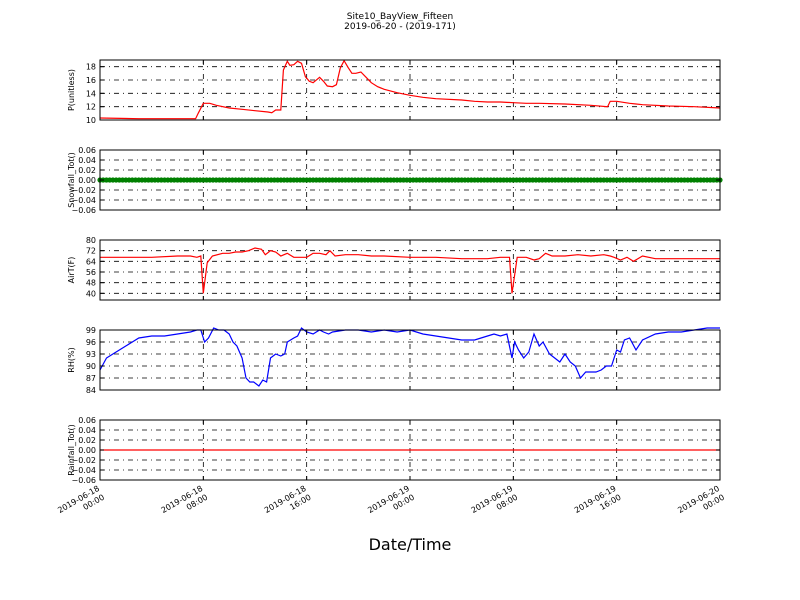 This screenshot has height=600, width=800. What do you see at coordinates (410, 180) in the screenshot?
I see `series-snowfall-markers` at bounding box center [410, 180].